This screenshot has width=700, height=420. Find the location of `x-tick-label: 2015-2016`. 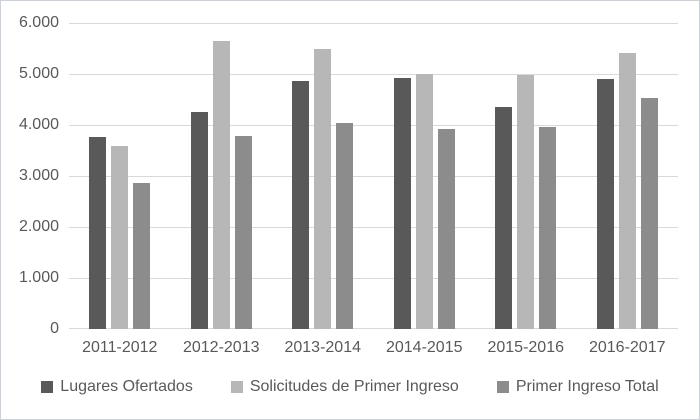

x-tick-label: 2015-2016 is located at coordinates (525, 347).